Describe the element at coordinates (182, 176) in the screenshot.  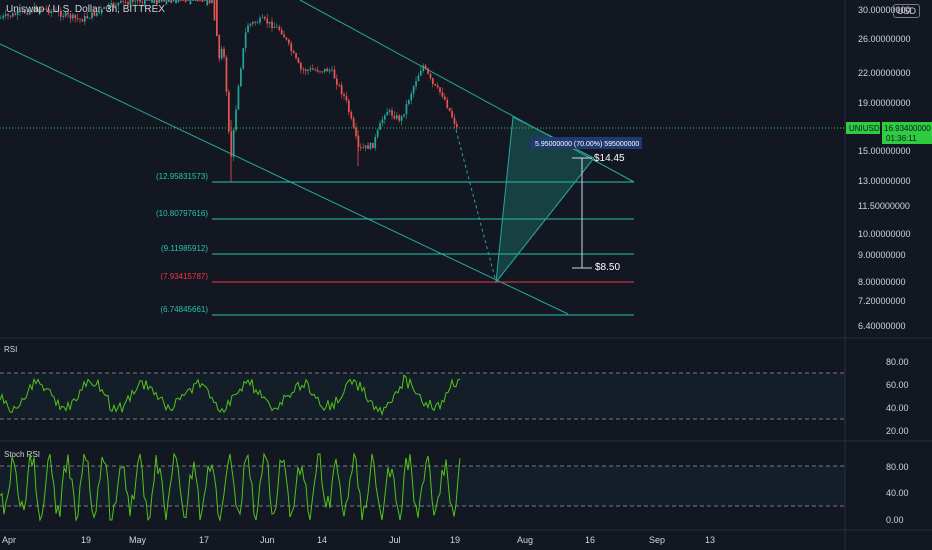
I see `fib-level-label: (12.95831573)` at that location.